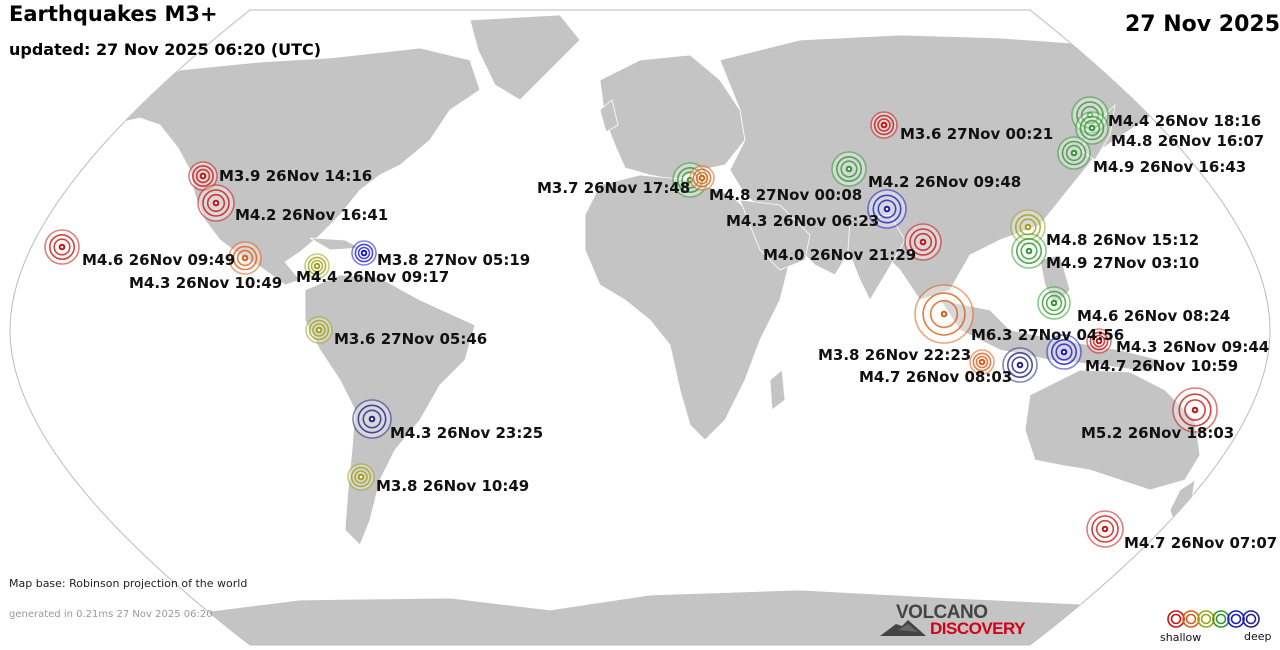 The width and height of the screenshot is (1280, 650). I want to click on generated-note: generated in 0.21ms 27 Nov 2025 06:20, so click(111, 614).